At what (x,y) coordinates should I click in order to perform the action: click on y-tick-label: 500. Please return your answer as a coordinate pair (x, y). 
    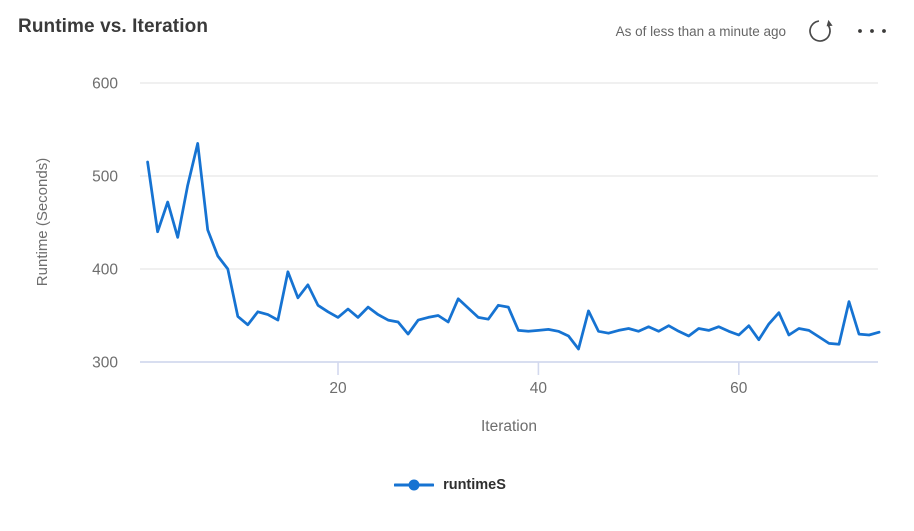
    Looking at the image, I should click on (105, 177).